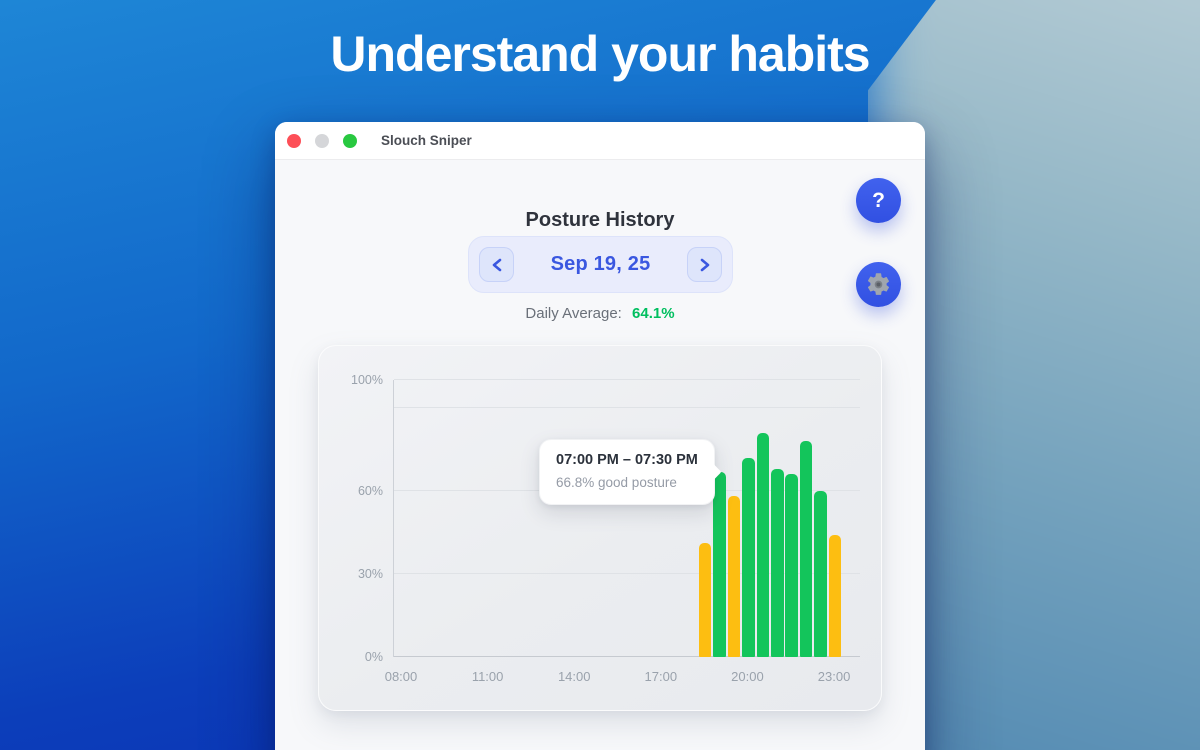  I want to click on chart-bar-22:00, so click(806, 548).